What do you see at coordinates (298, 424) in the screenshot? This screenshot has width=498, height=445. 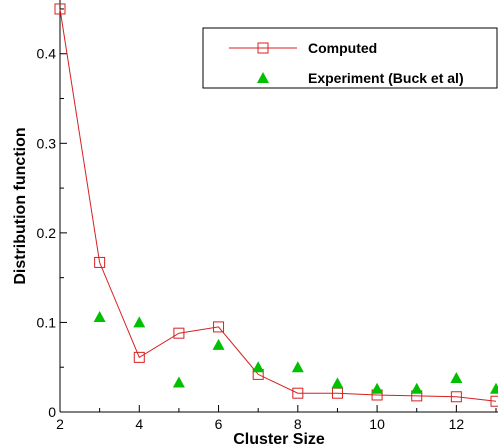 I see `x-tick-label: 8` at bounding box center [298, 424].